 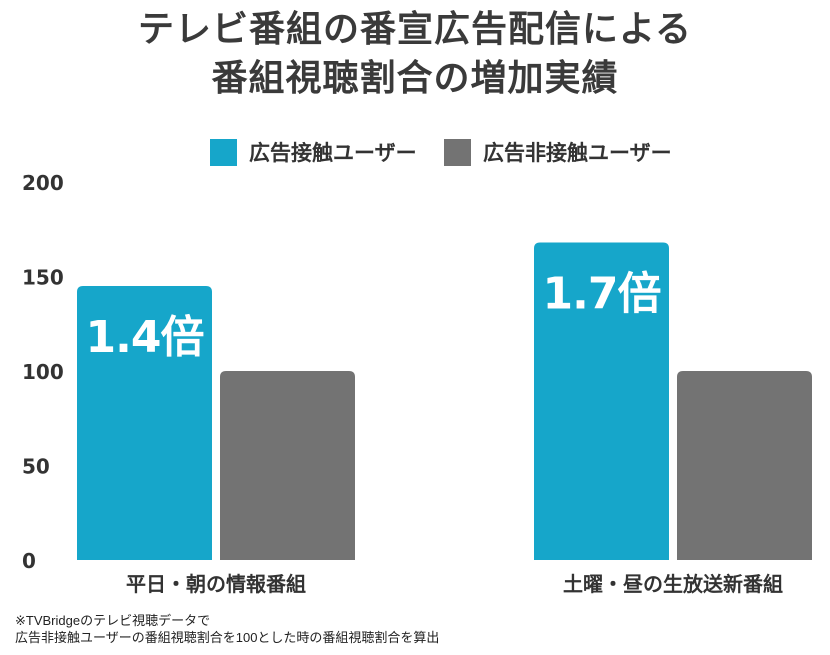 What do you see at coordinates (415, 78) in the screenshot?
I see `chart-title-line-2: 番組視聴割合の増加実績` at bounding box center [415, 78].